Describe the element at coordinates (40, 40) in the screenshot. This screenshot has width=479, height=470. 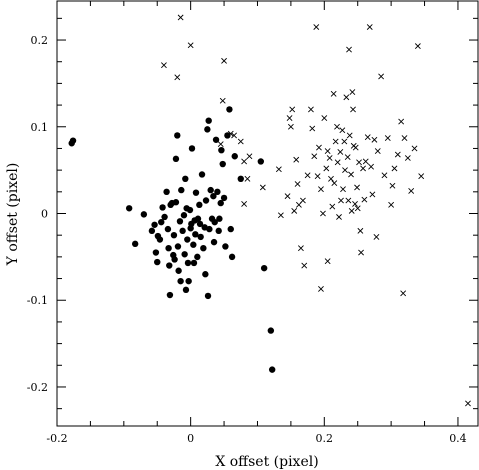
I see `y-tick-label: 0.2` at that location.